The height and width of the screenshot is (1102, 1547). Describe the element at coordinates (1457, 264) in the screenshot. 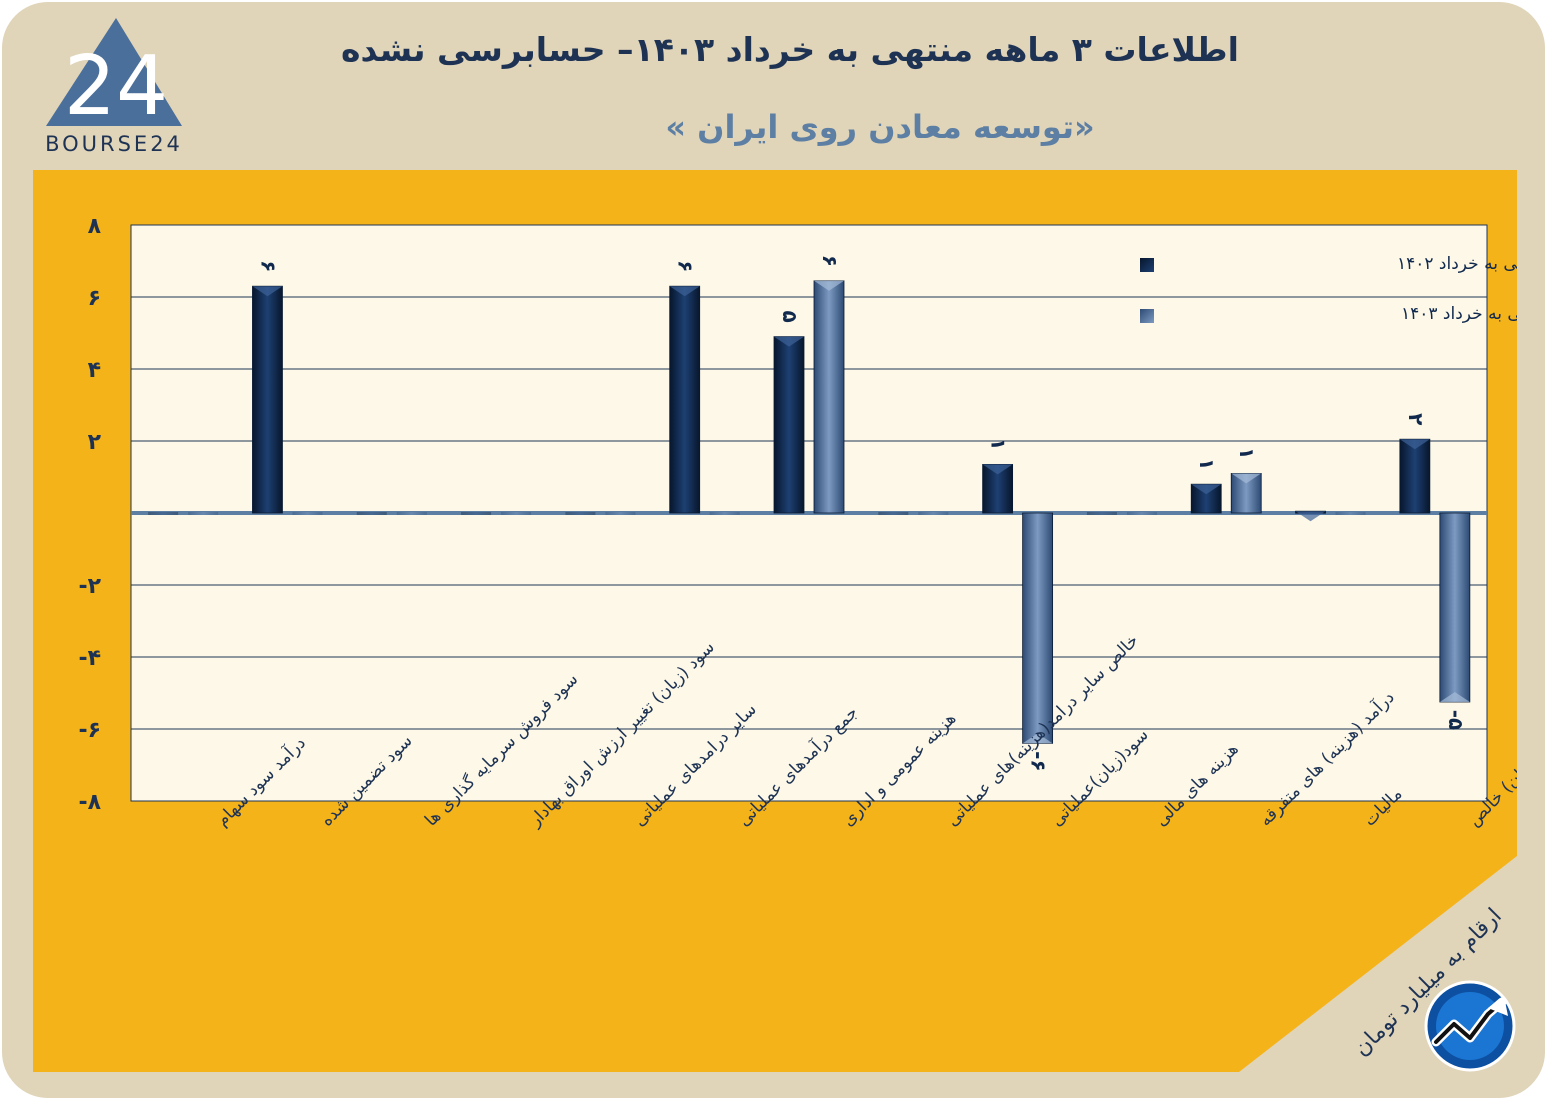

I see `legend-label-1402: عملکرد منتهی به خرداد ۱۴۰۲` at that location.